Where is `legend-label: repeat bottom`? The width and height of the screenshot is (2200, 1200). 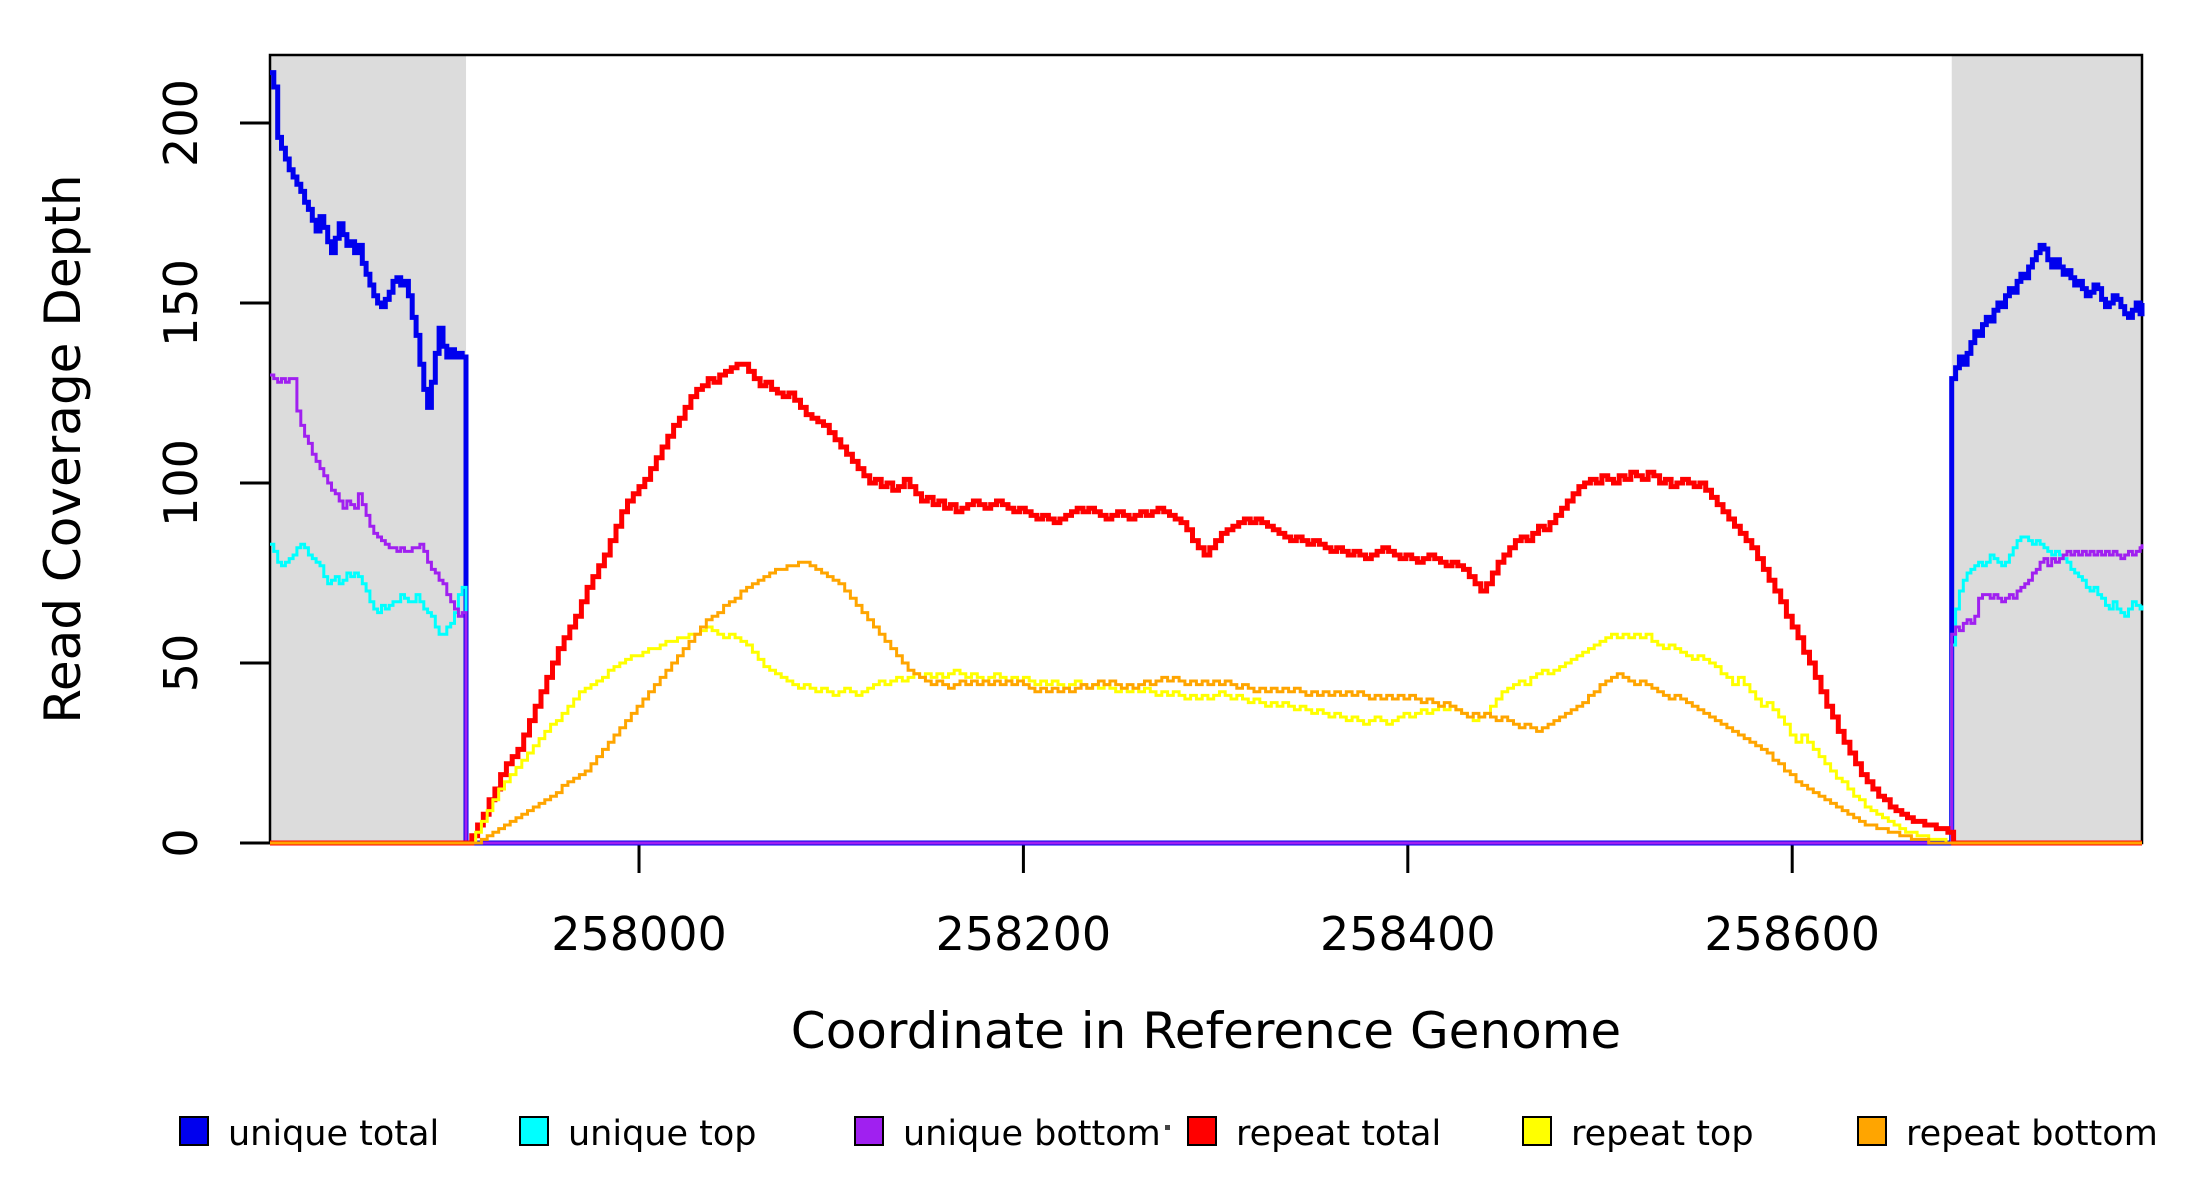 legend-label: repeat bottom is located at coordinates (2032, 1134).